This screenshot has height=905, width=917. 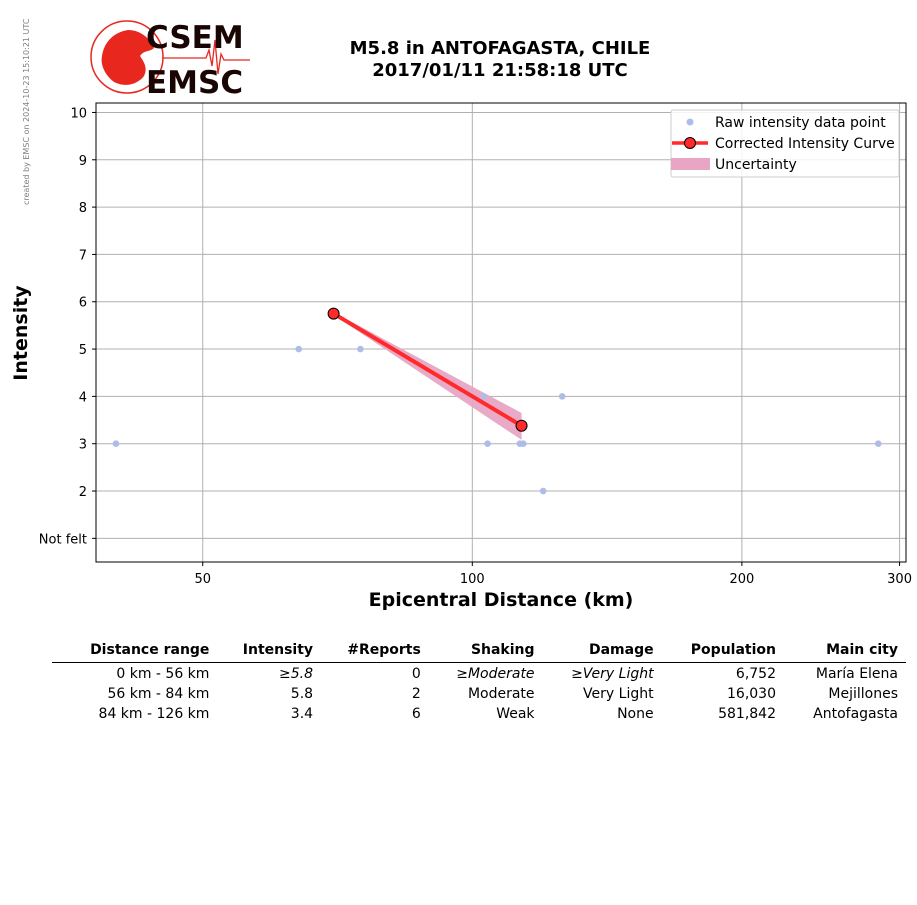 What do you see at coordinates (416, 674) in the screenshot?
I see `cell-reports: 0` at bounding box center [416, 674].